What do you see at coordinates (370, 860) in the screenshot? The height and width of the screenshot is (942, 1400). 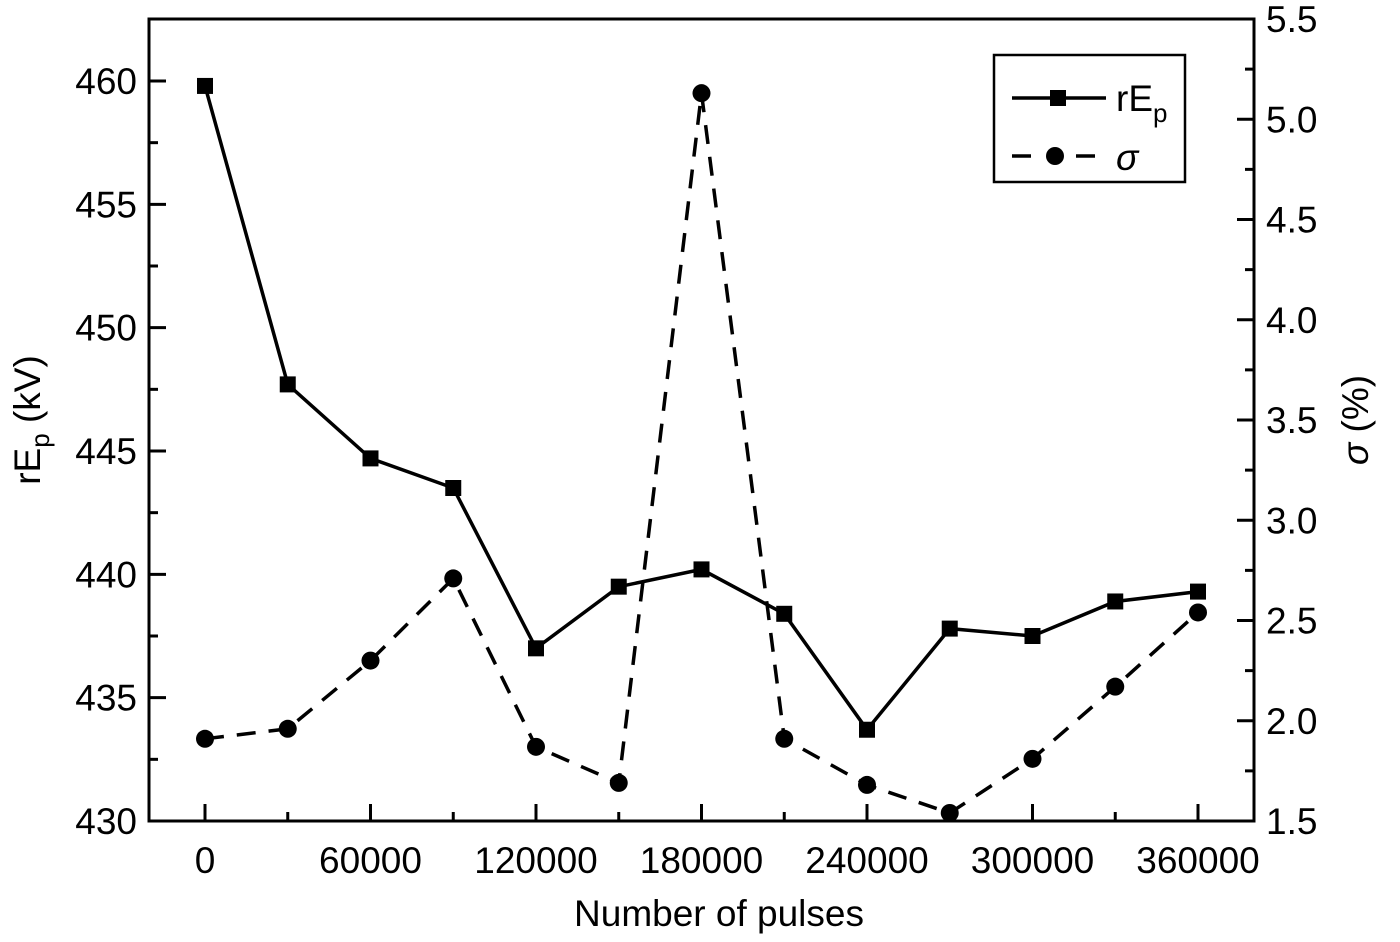 I see `x-tick-label: 60000` at bounding box center [370, 860].